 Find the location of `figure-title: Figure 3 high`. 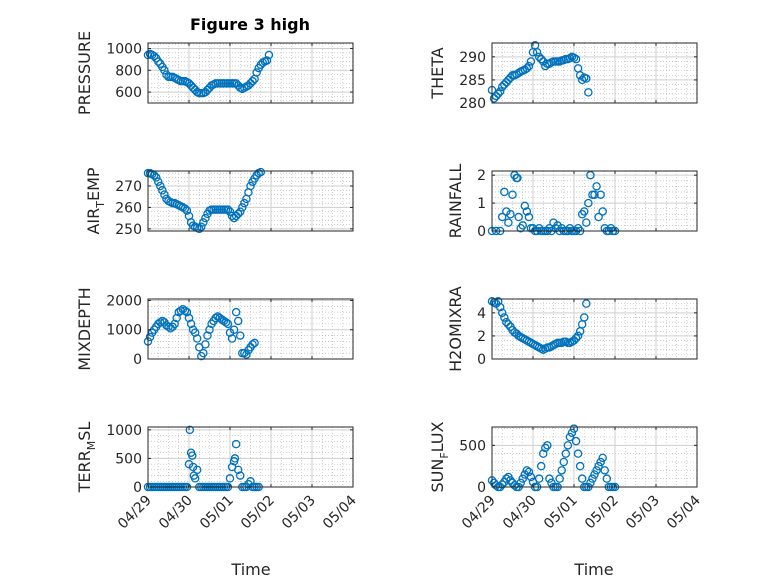

figure-title: Figure 3 high is located at coordinates (250, 24).